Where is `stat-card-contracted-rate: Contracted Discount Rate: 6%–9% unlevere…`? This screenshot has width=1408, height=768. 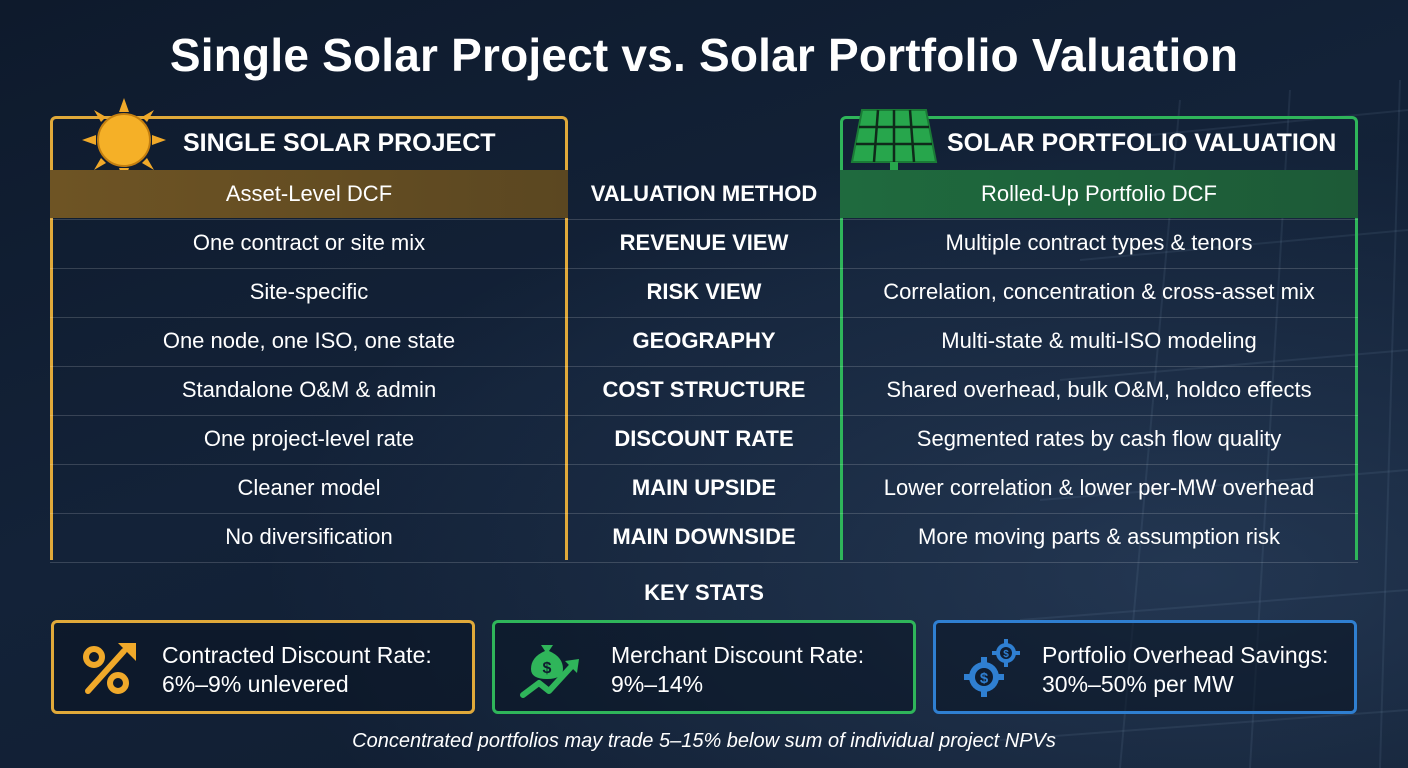
stat-card-contracted-rate: Contracted Discount Rate: 6%–9% unlevere… is located at coordinates (263, 667).